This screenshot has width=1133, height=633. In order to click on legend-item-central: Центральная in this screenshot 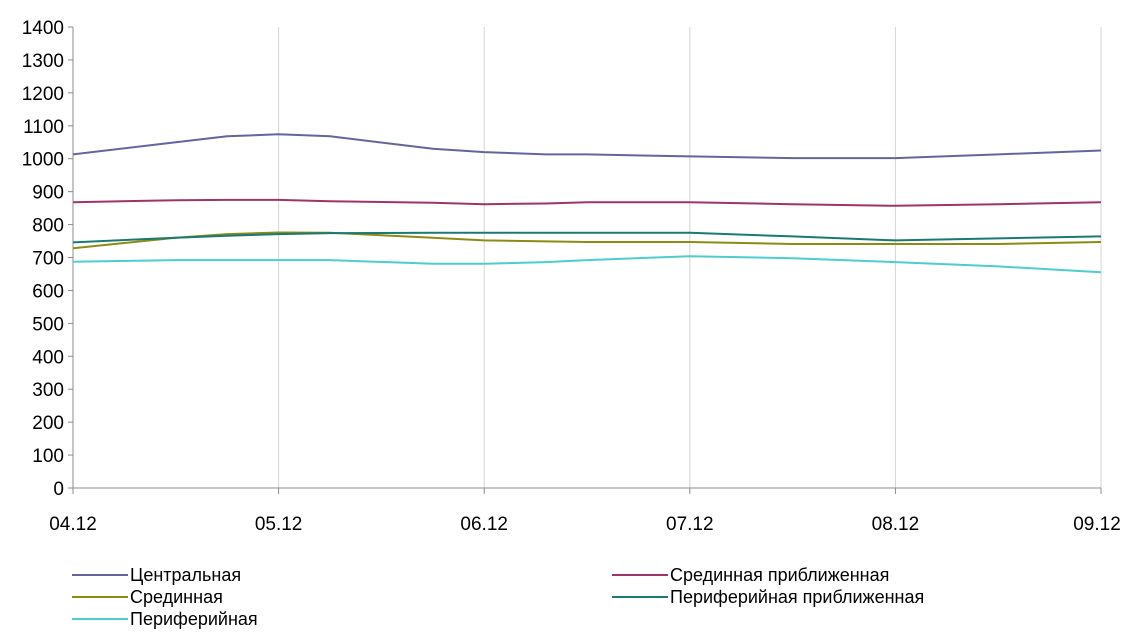, I will do `click(156, 575)`.